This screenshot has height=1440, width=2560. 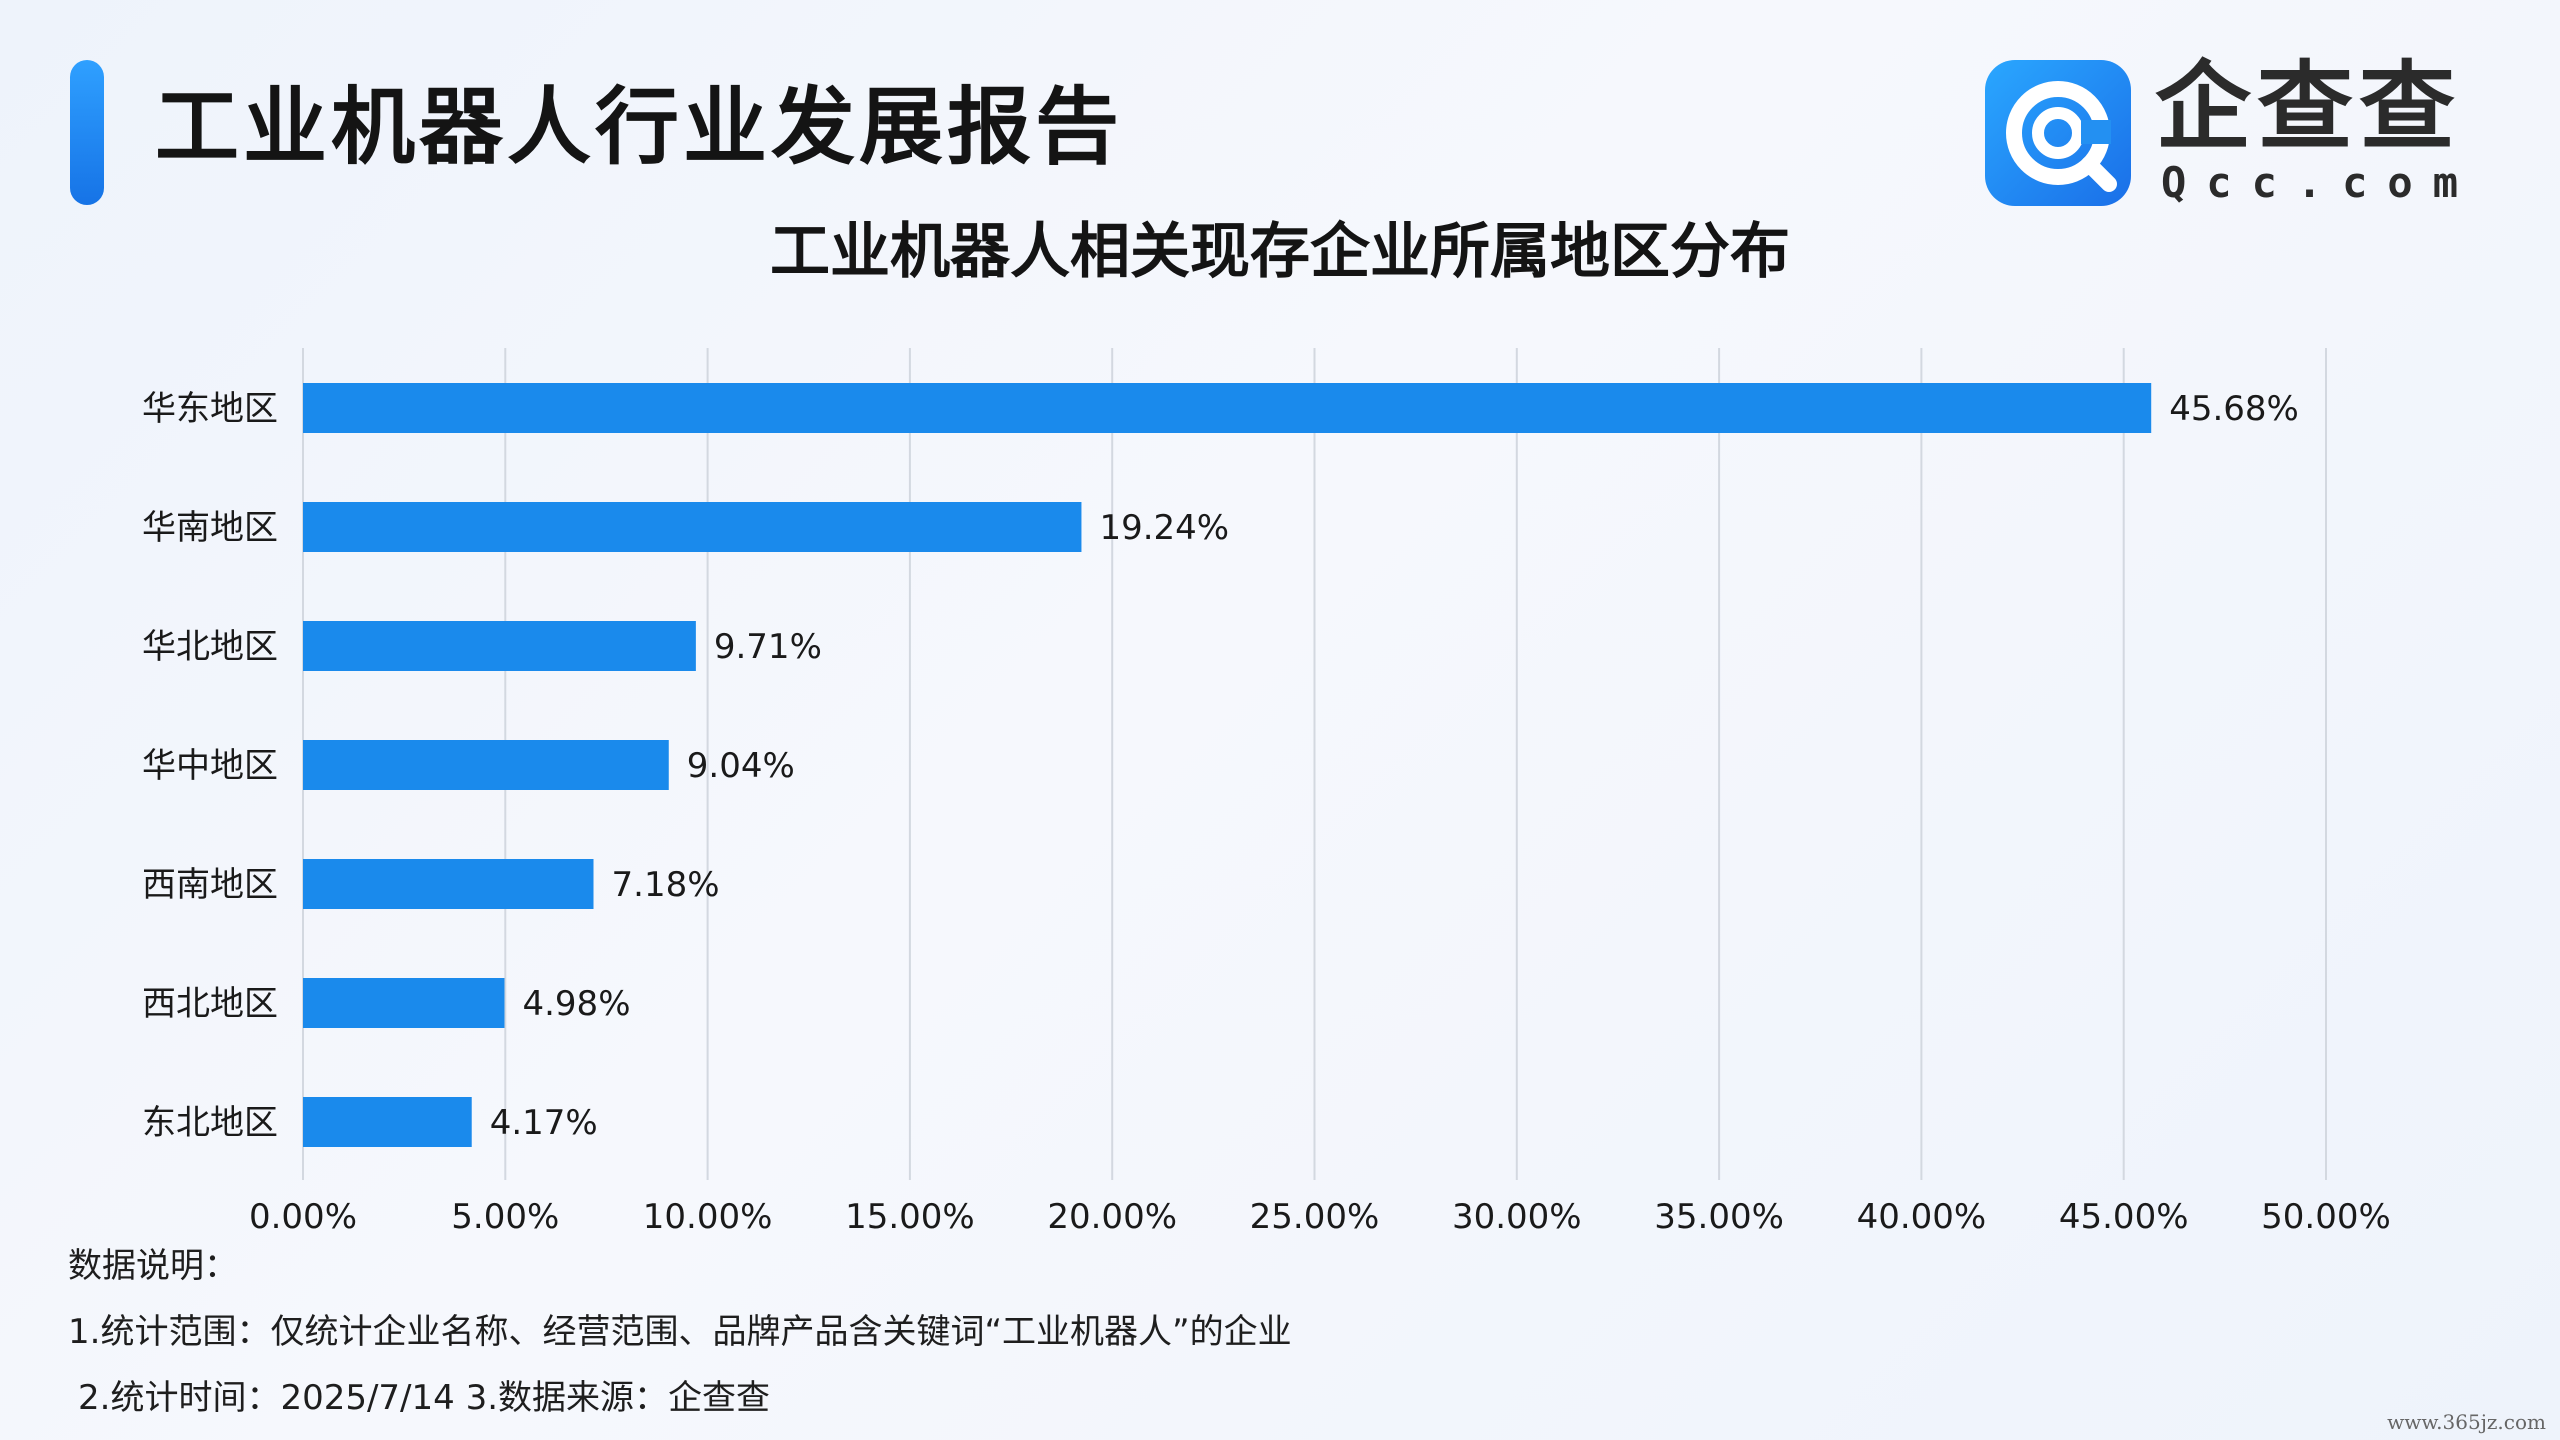 What do you see at coordinates (2124, 1217) in the screenshot?
I see `x-tick-label: 45.00%` at bounding box center [2124, 1217].